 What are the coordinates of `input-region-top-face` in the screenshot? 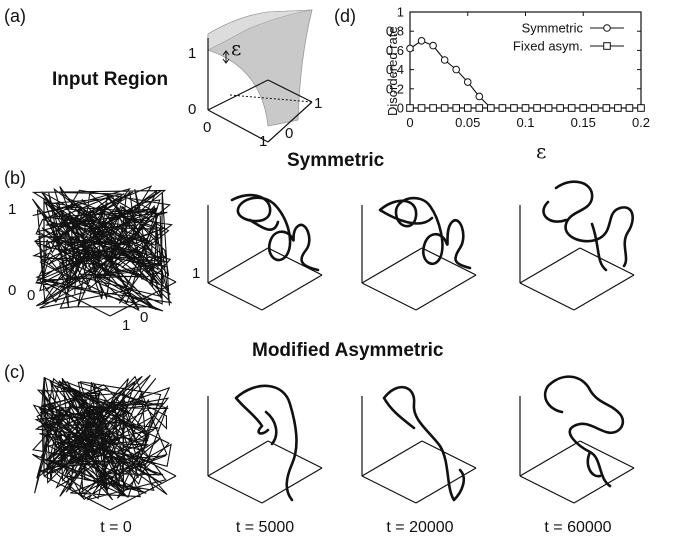 It's located at (260, 30).